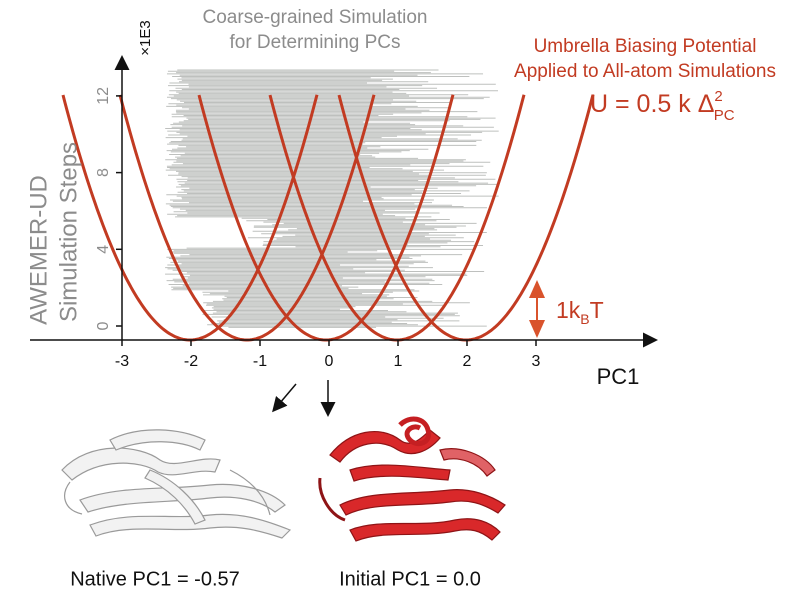  Describe the element at coordinates (38, 250) in the screenshot. I see `y-axis-label: AWEMER-UD` at that location.